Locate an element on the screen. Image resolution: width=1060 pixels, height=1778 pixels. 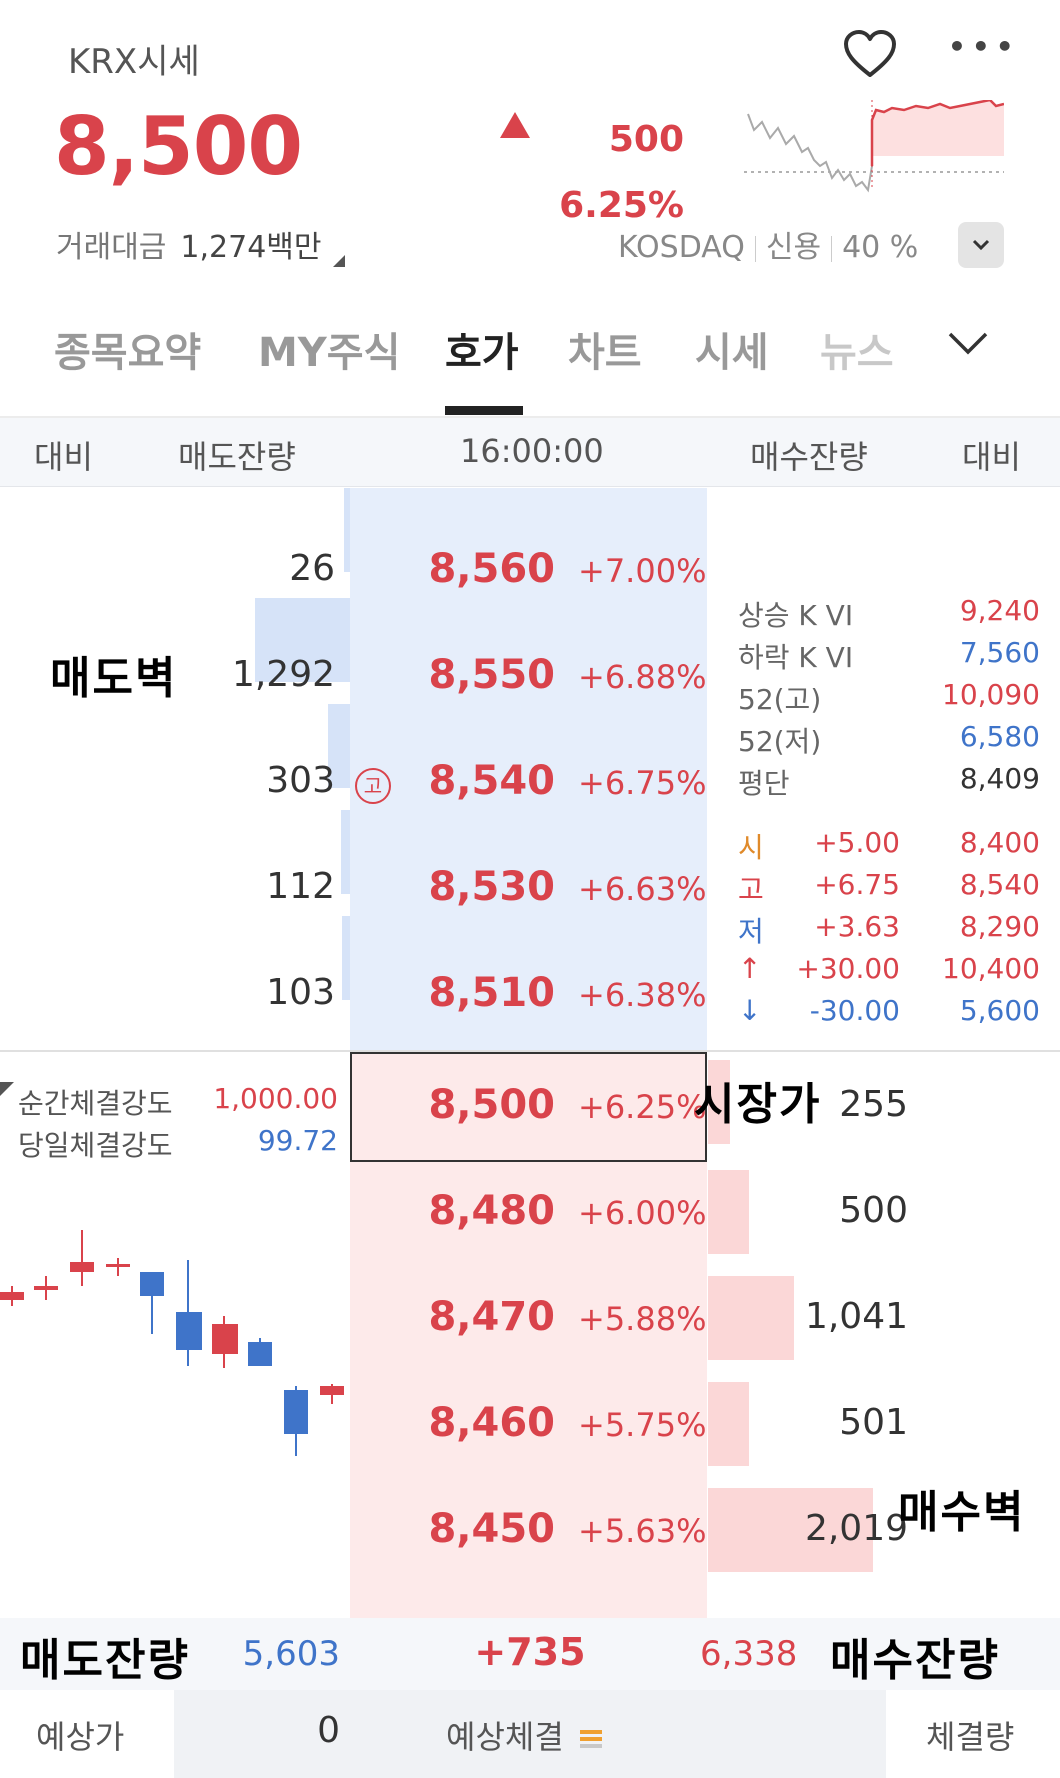
high-pct: +6.75 is located at coordinates (857, 884).